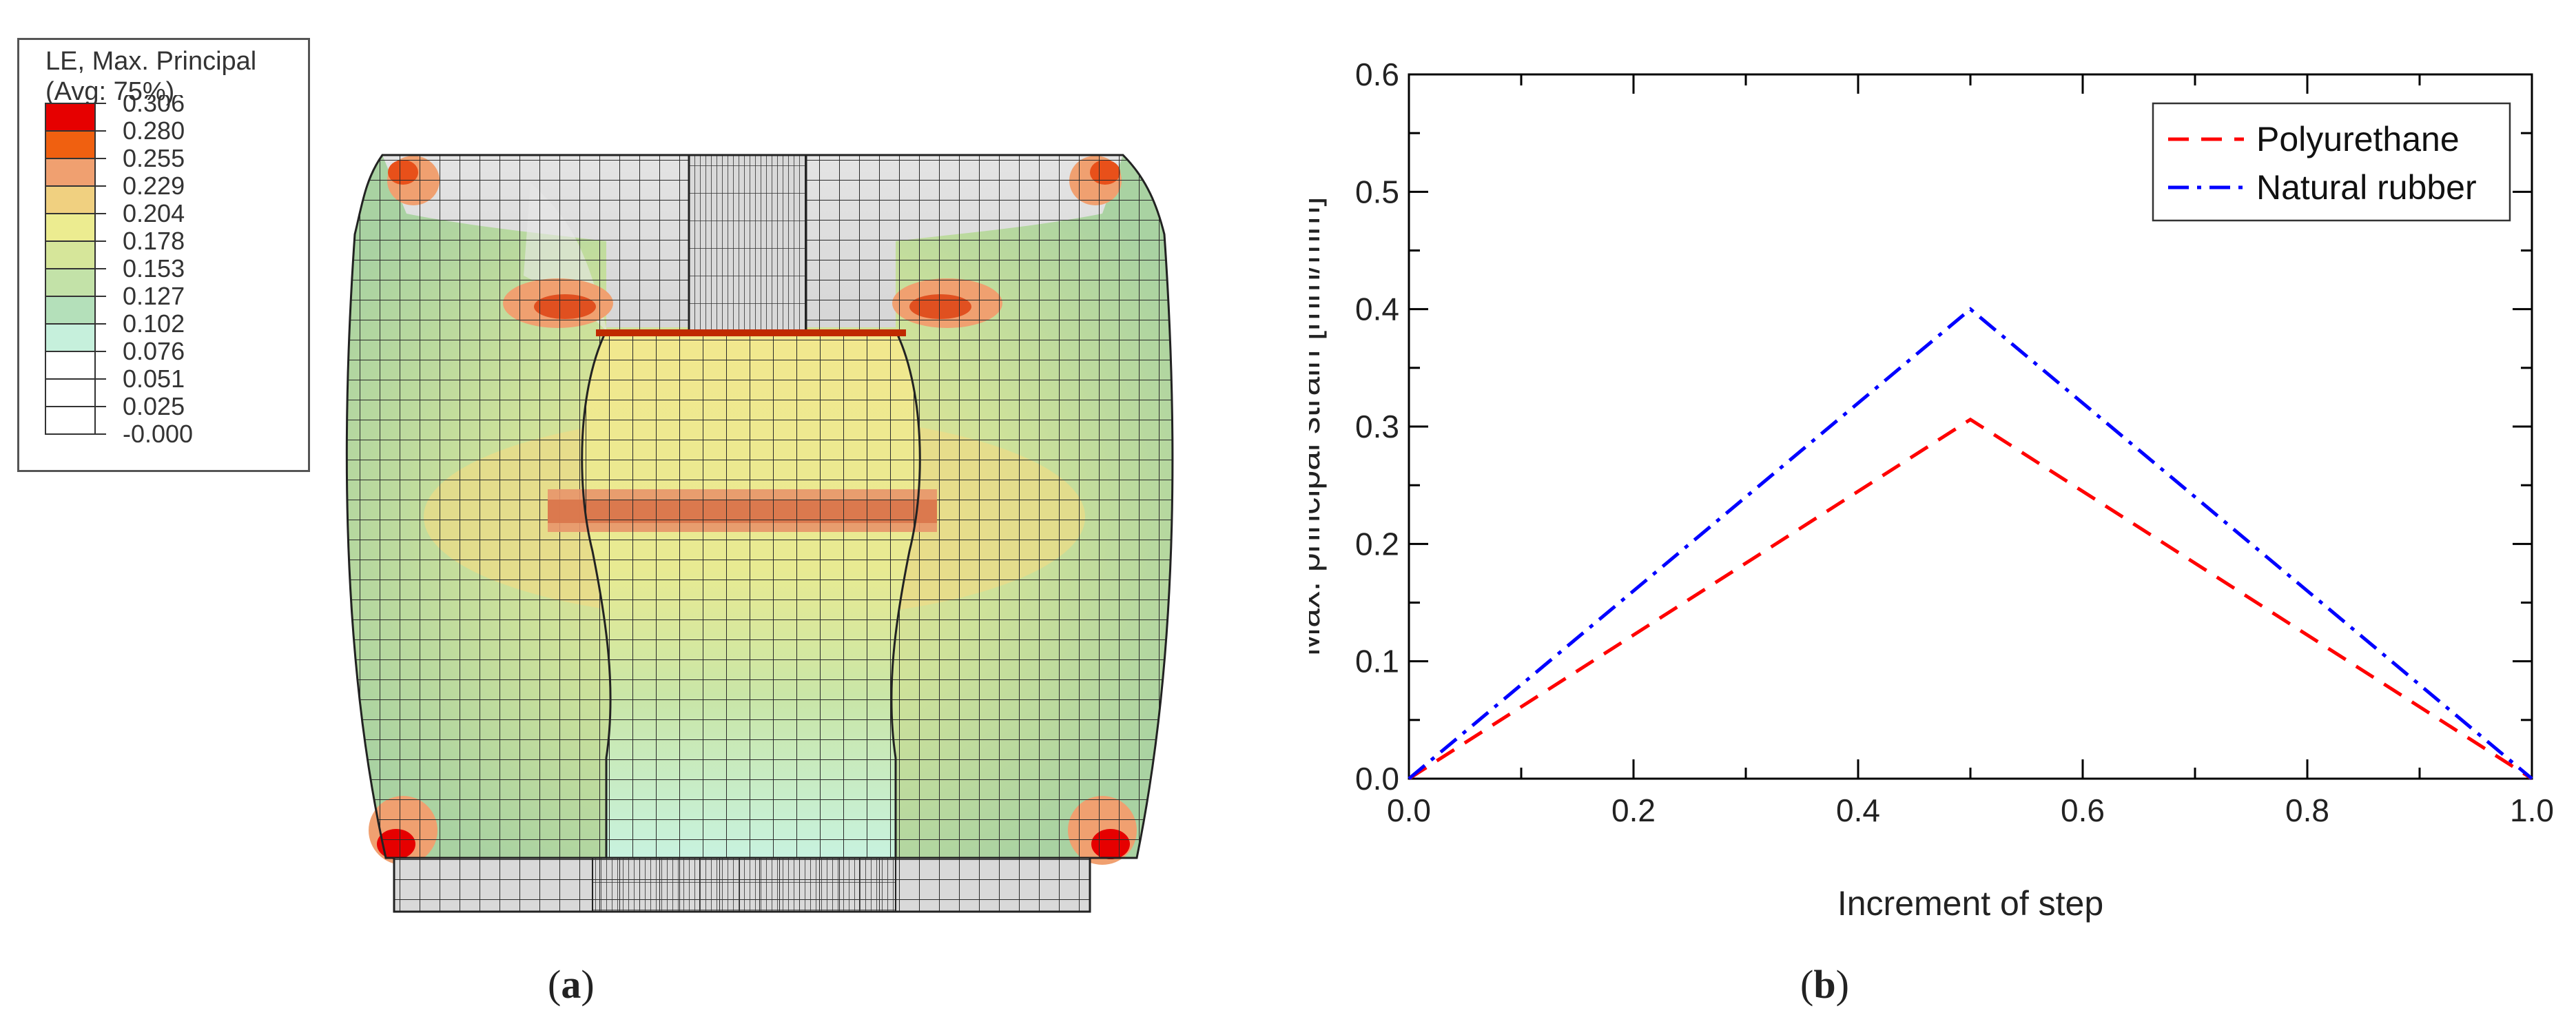 The width and height of the screenshot is (2576, 1035). Describe the element at coordinates (1970, 903) in the screenshot. I see `x-axis-label: Increment of step` at that location.